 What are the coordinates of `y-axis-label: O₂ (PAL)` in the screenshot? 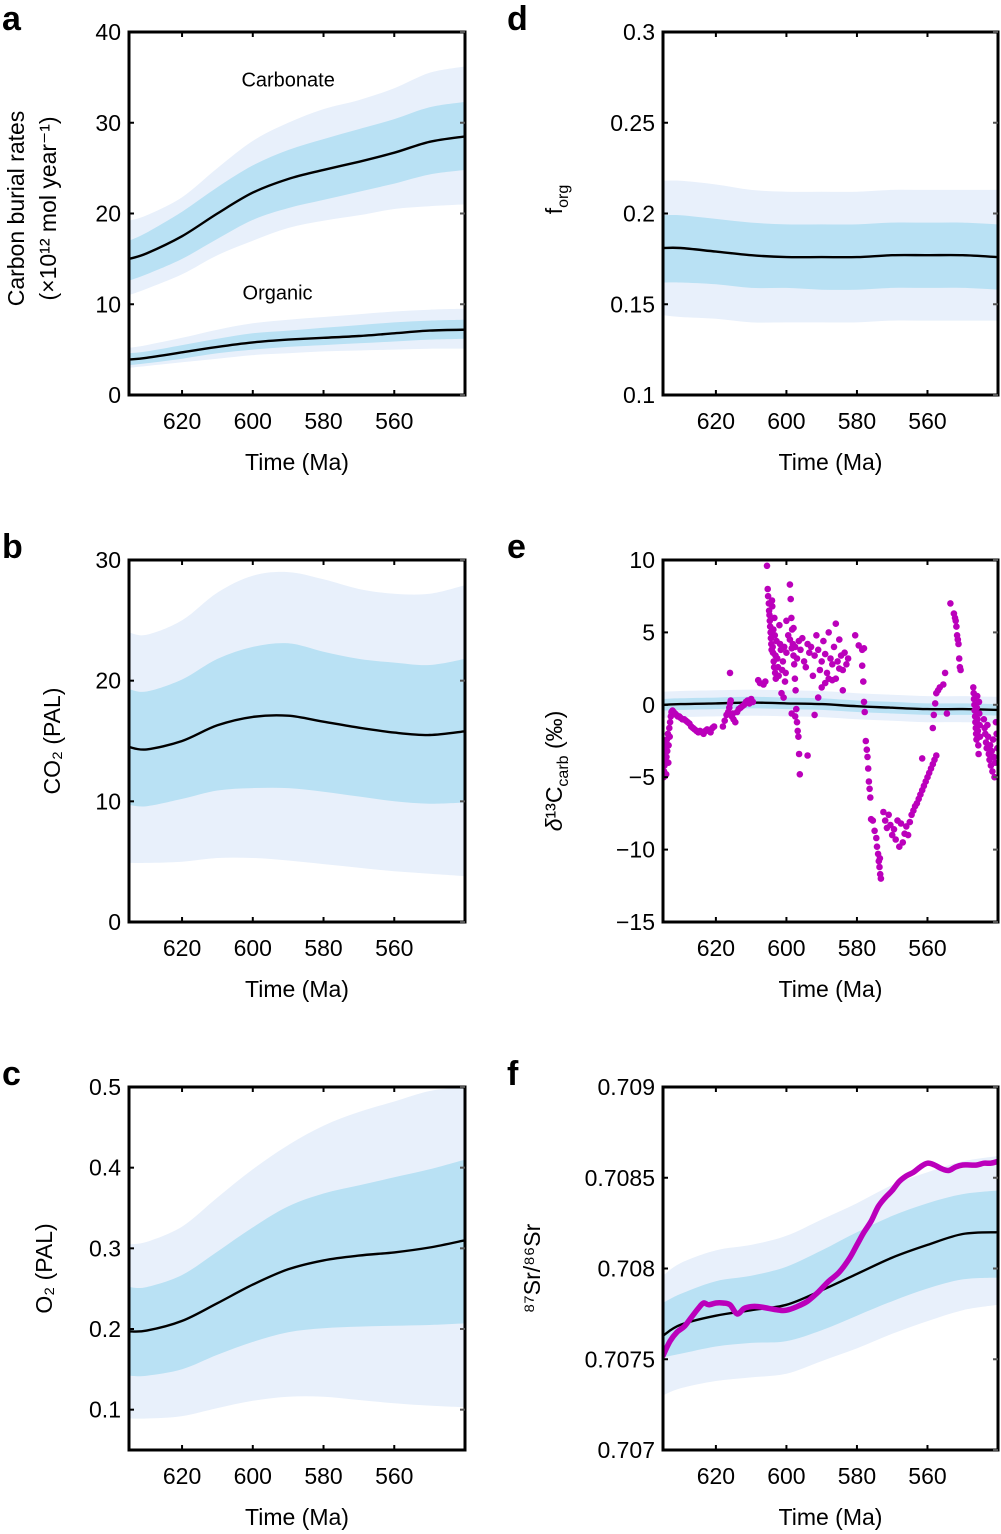 It's located at (44, 1268).